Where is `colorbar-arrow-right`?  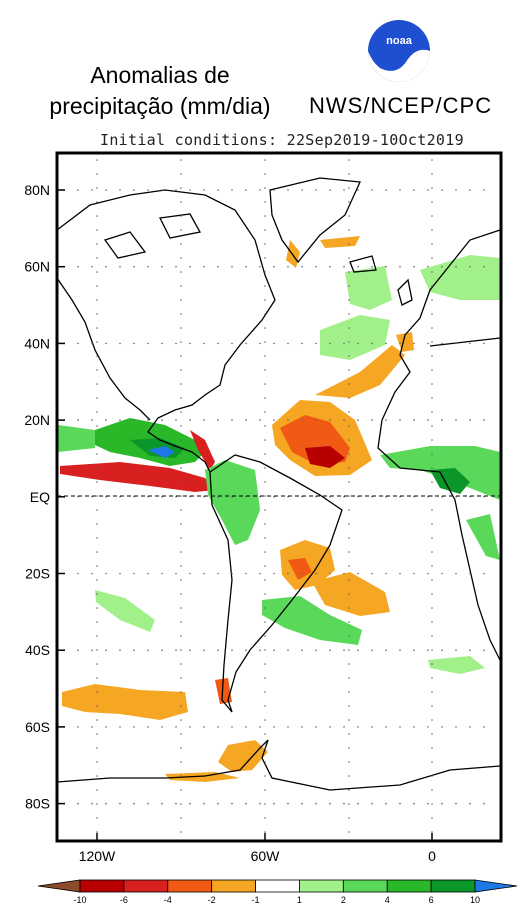
colorbar-arrow-right is located at coordinates (496, 886).